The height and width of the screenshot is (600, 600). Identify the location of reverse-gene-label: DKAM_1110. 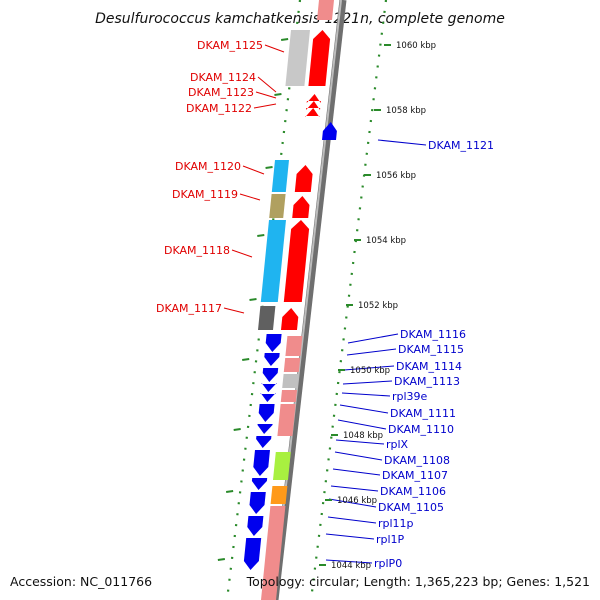
(421, 429).